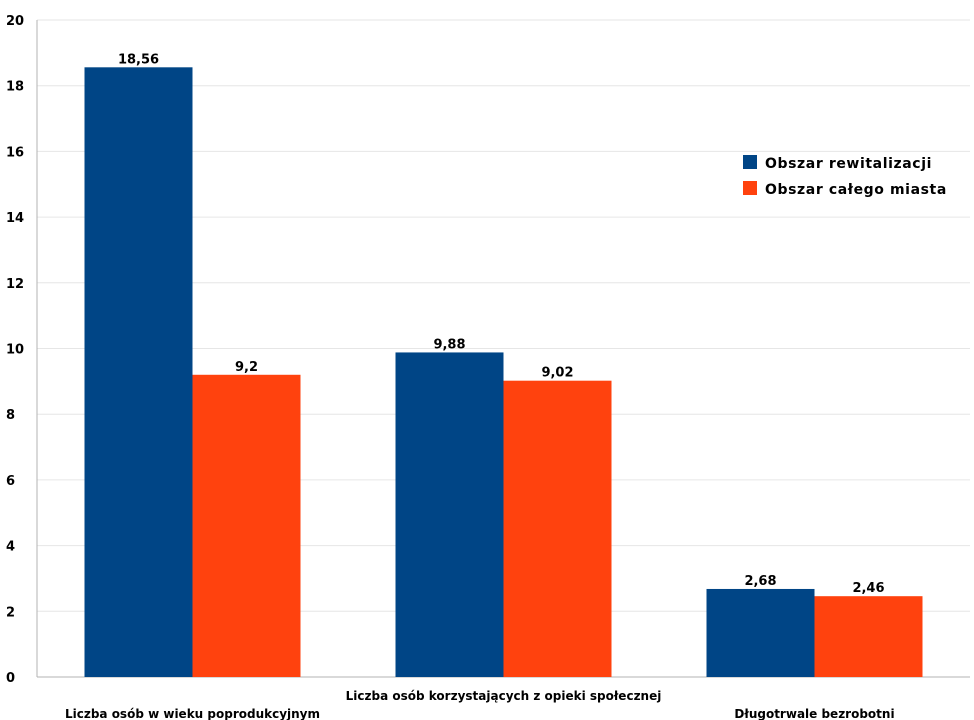 This screenshot has height=720, width=974. What do you see at coordinates (814, 713) in the screenshot?
I see `category-label-3: Długotrwale bezrobotni` at bounding box center [814, 713].